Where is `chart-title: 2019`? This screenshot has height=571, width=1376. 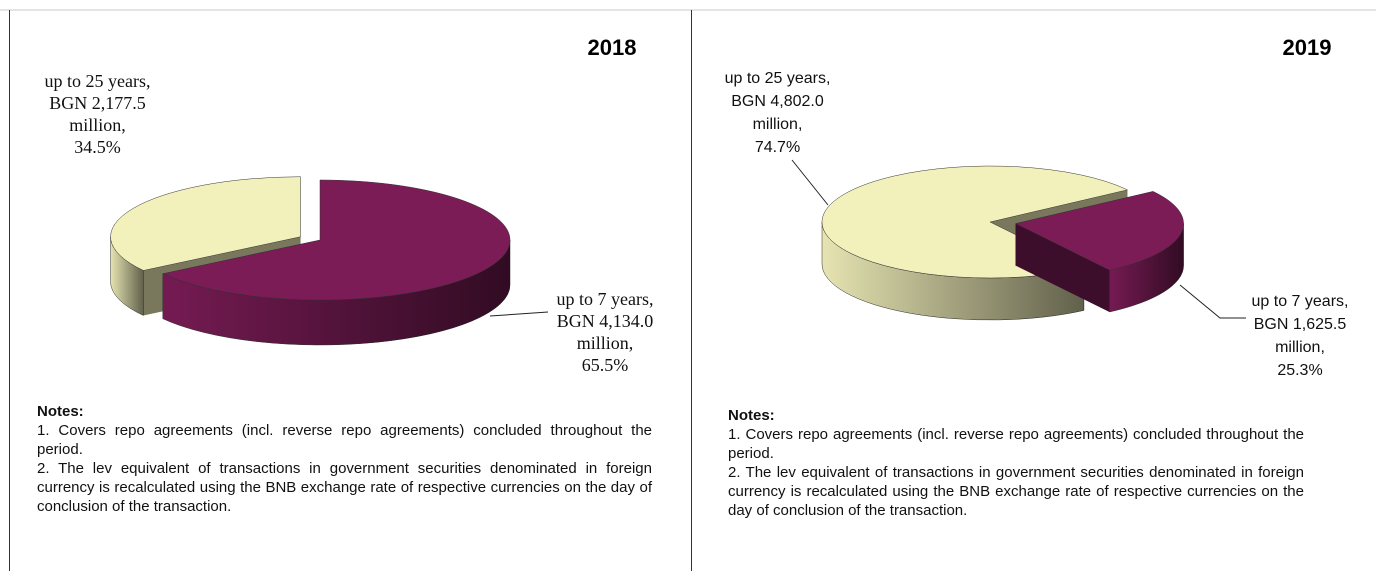
chart-title: 2019 is located at coordinates (1307, 47).